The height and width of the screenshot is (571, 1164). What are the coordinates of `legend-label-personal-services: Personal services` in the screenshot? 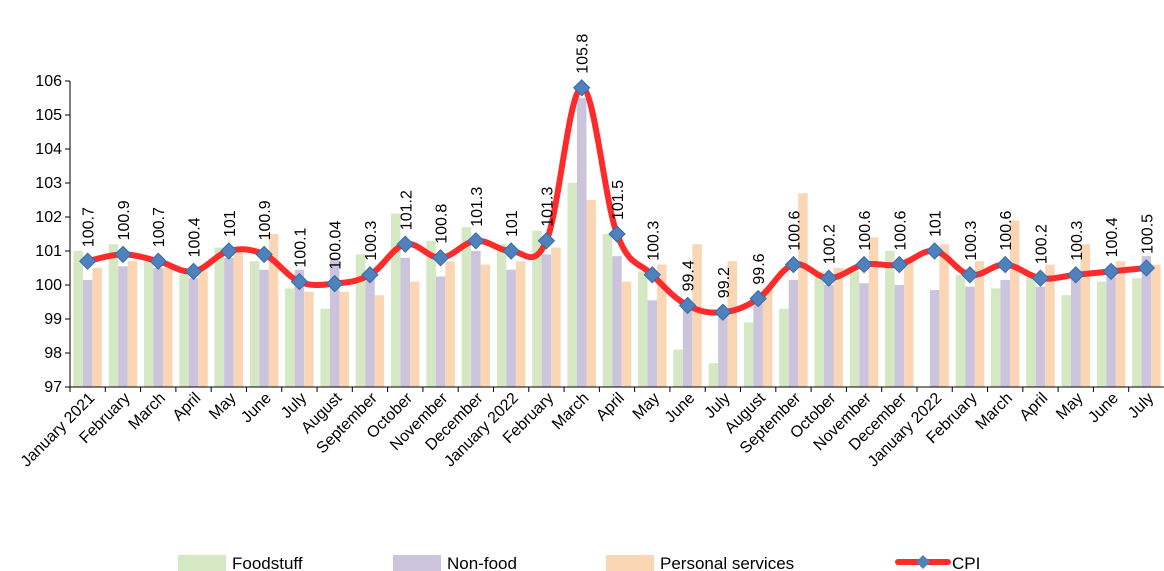 It's located at (727, 562).